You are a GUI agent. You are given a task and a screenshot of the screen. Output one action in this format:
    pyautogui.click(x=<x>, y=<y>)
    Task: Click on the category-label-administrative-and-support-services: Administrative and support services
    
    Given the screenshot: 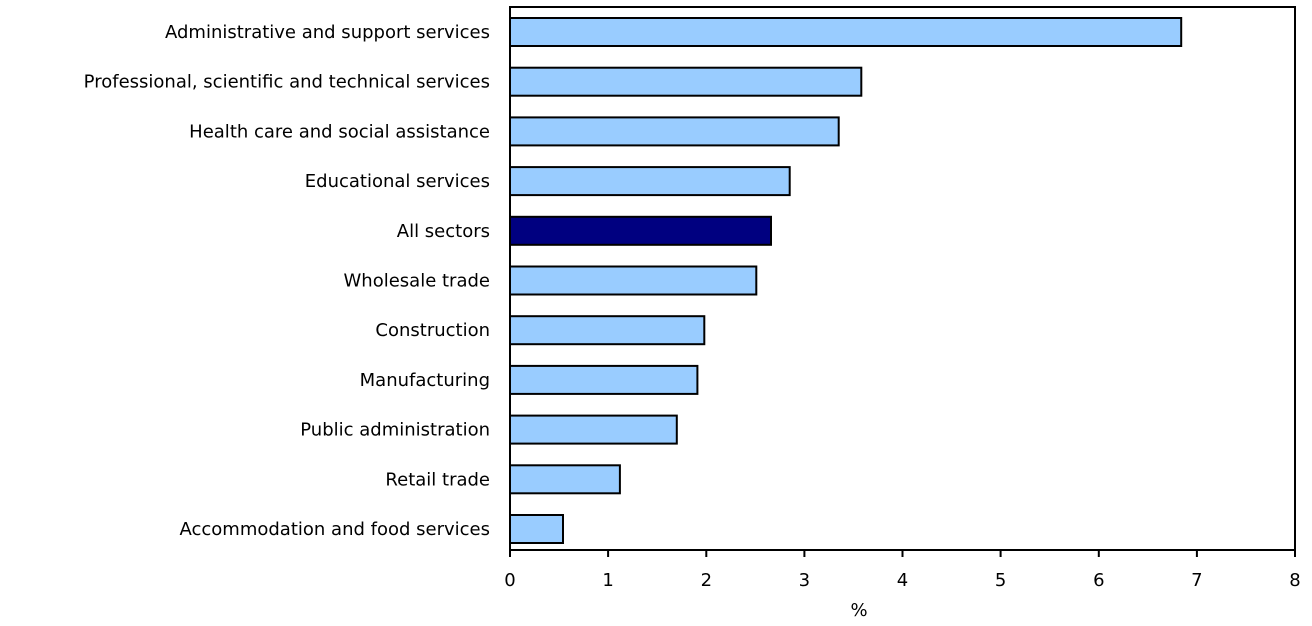 What is the action you would take?
    pyautogui.click(x=327, y=32)
    